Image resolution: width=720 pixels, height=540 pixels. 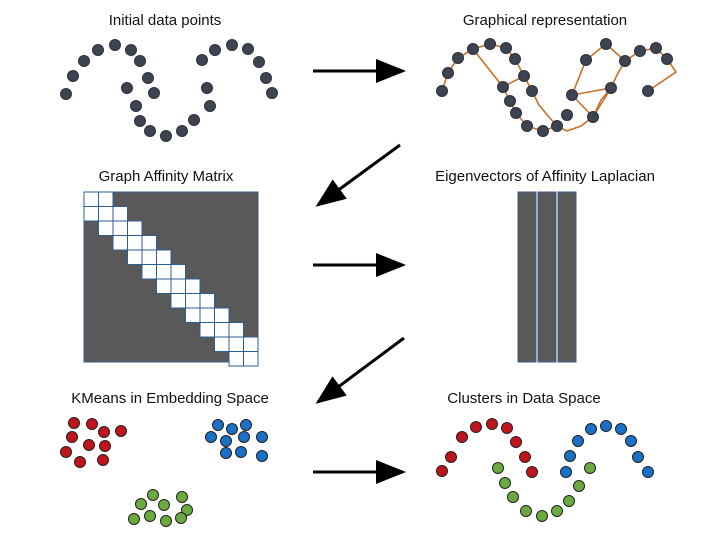 What do you see at coordinates (236, 440) in the screenshot?
I see `embedding-cluster-blue` at bounding box center [236, 440].